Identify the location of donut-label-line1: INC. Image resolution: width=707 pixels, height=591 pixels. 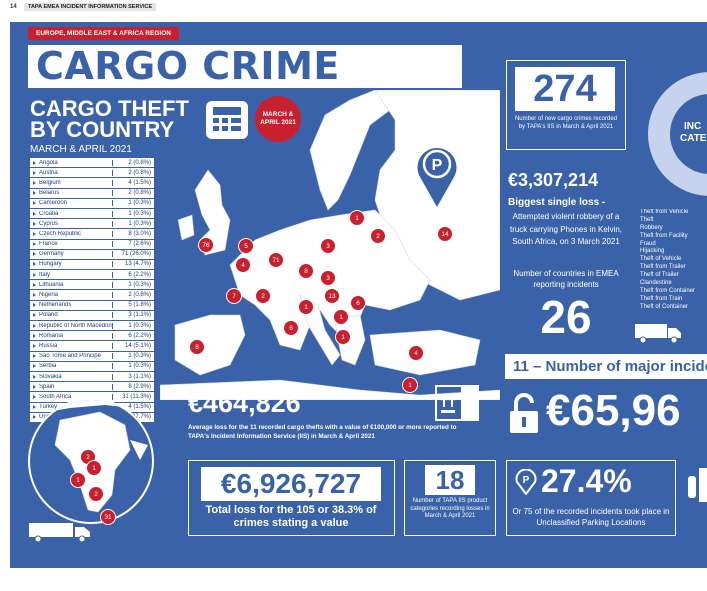
(693, 126).